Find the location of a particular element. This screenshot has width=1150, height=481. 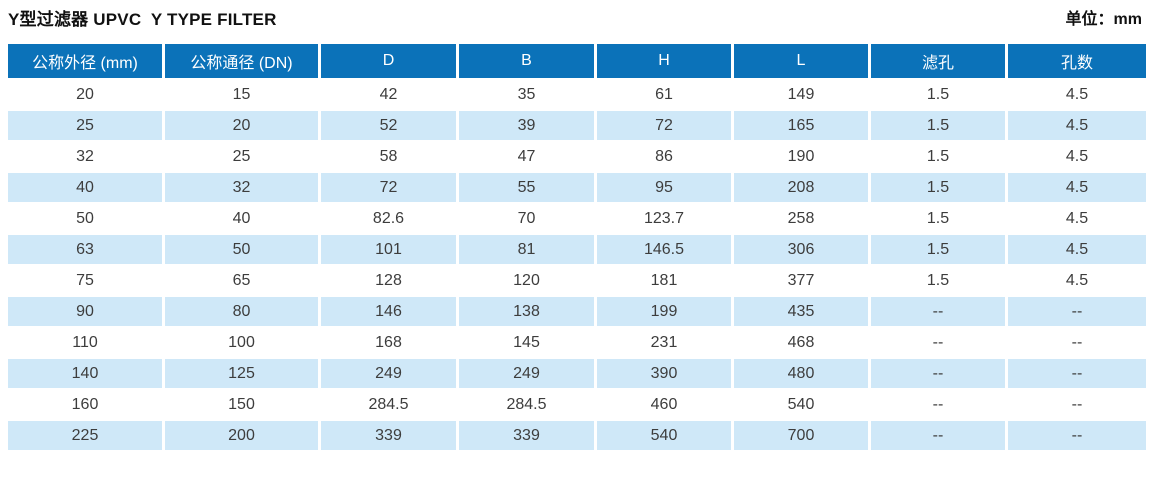

table-cell: 110 is located at coordinates (86, 343).